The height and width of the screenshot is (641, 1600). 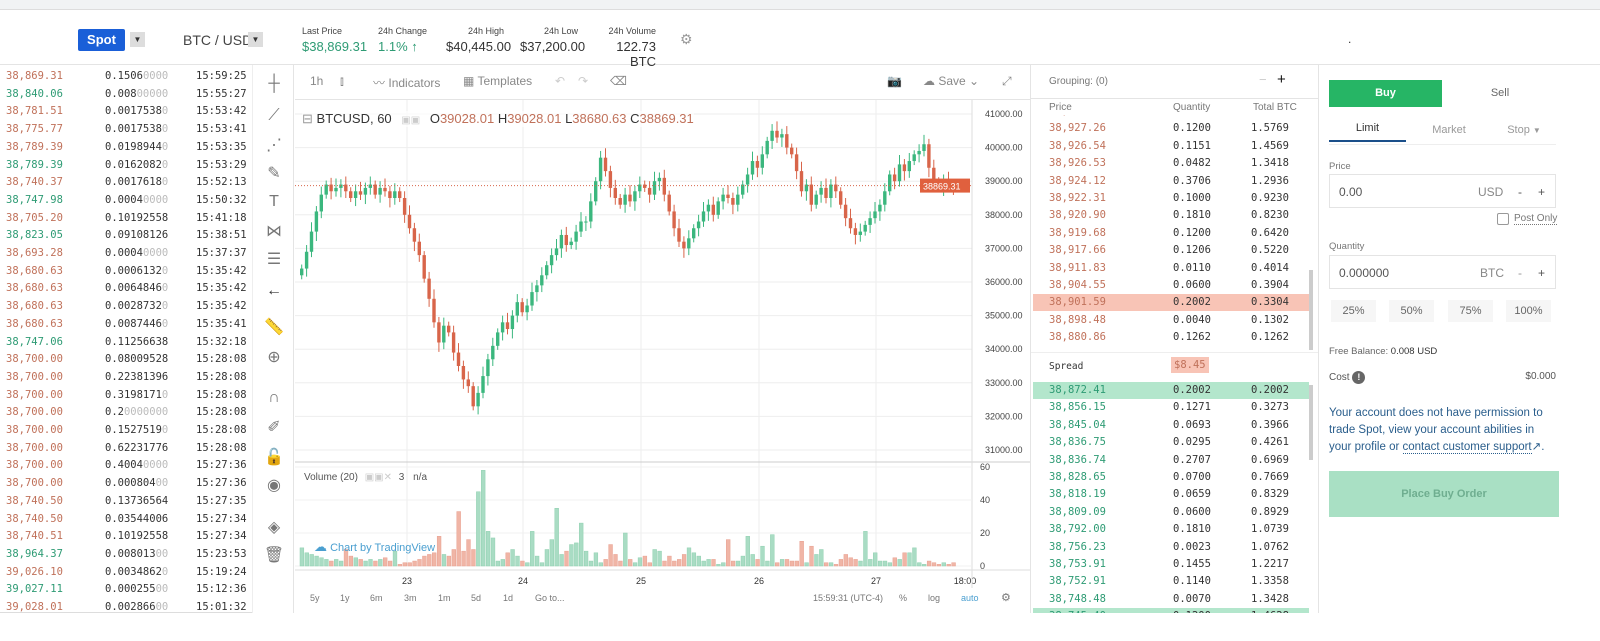 I want to click on price-input: 0.00 USD - +, so click(x=1442, y=191).